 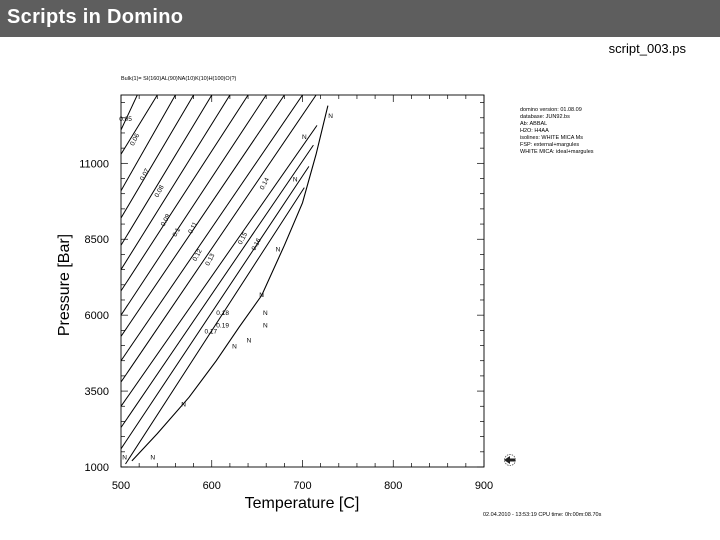 What do you see at coordinates (265, 183) in the screenshot?
I see `isoline-label: 0.14` at bounding box center [265, 183].